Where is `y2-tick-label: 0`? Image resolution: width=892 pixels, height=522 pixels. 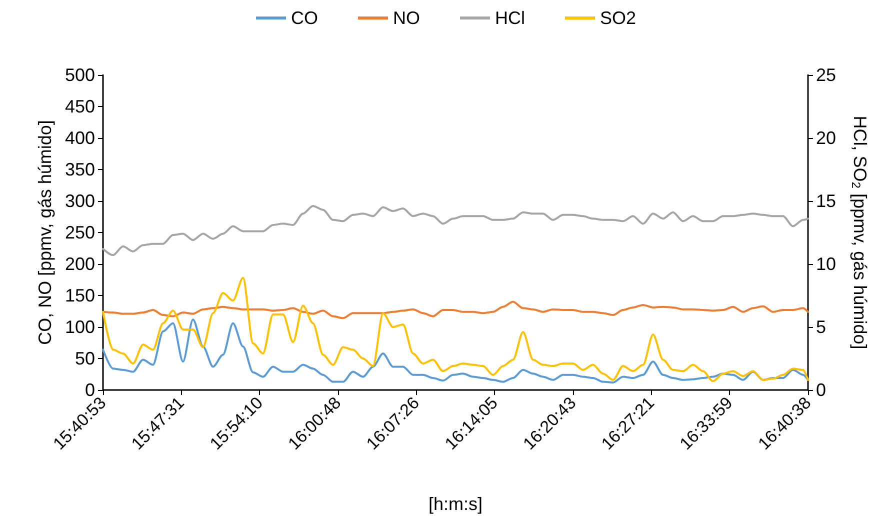 y2-tick-label: 0 is located at coordinates (821, 390).